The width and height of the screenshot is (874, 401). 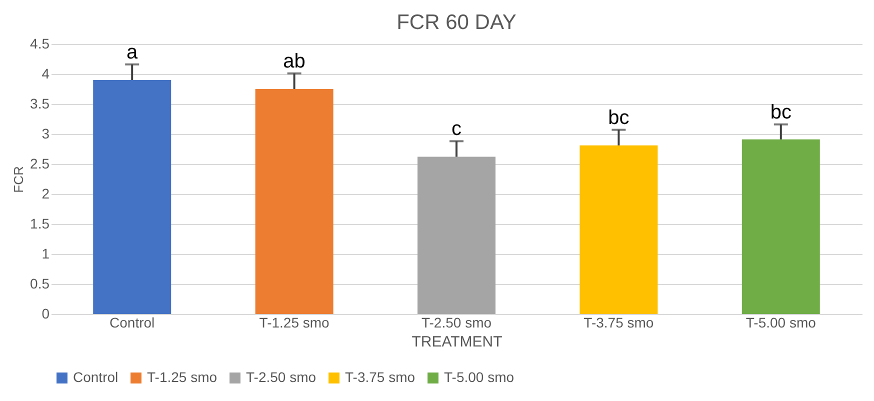 I want to click on x-tick-label: T-3.75 smo, so click(x=619, y=322).